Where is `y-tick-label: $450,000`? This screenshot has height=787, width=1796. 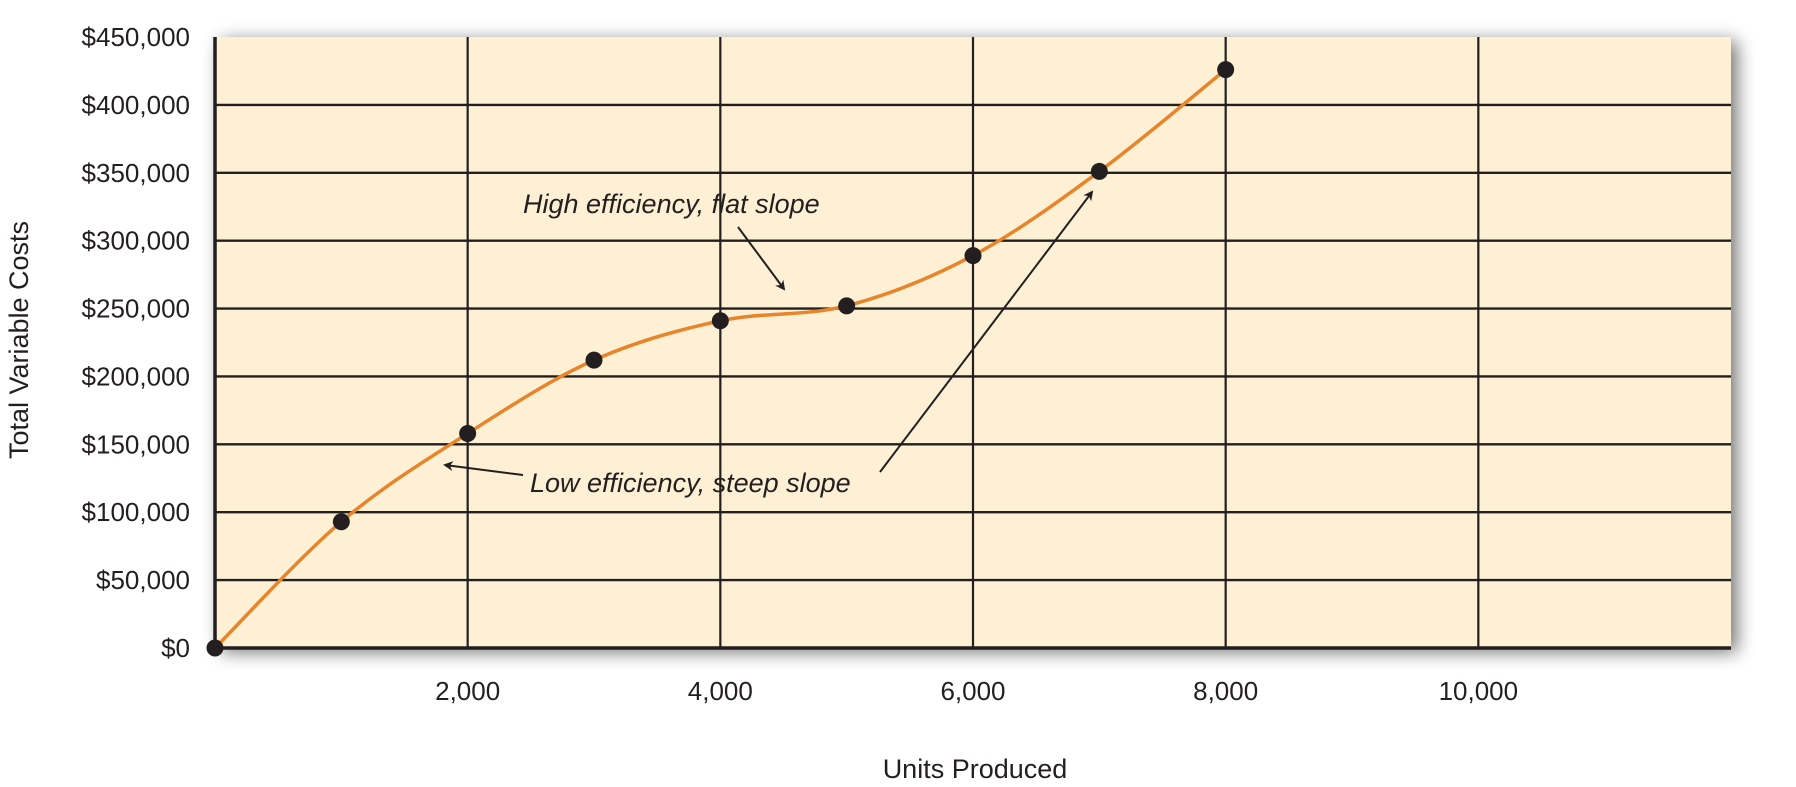 y-tick-label: $450,000 is located at coordinates (136, 37).